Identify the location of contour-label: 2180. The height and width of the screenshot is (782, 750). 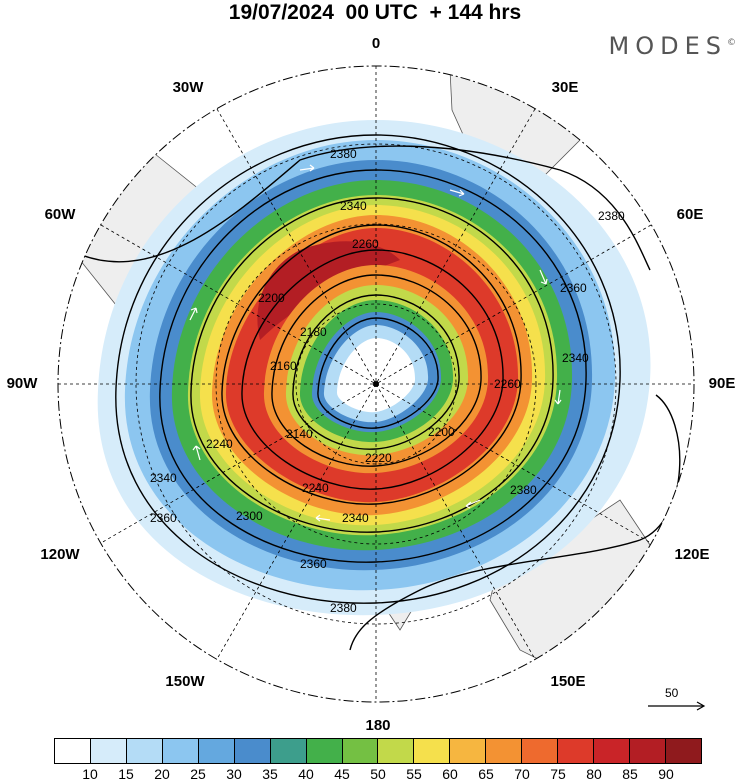
(313, 332).